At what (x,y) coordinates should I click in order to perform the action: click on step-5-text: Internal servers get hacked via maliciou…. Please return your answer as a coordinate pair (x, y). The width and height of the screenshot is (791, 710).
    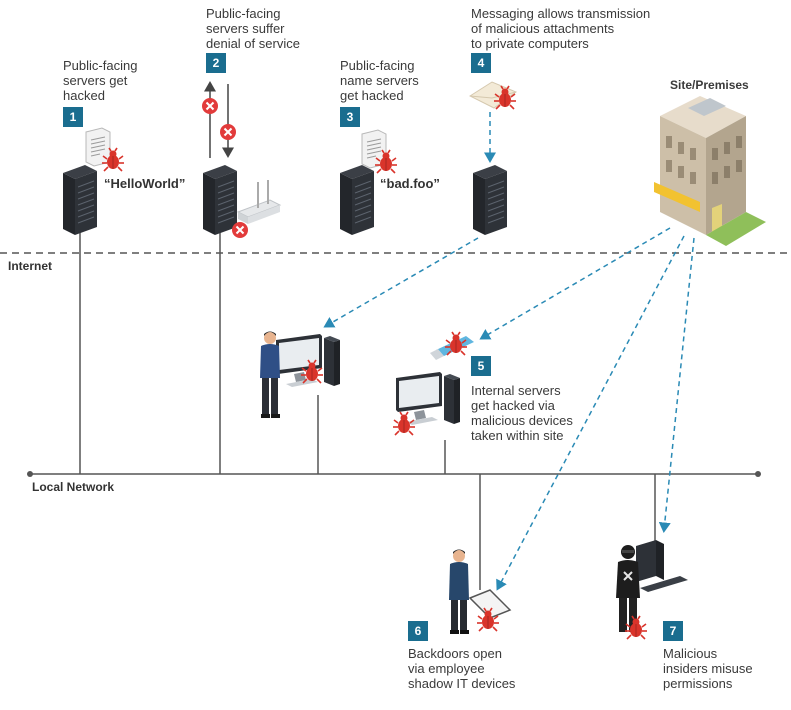
    Looking at the image, I should click on (522, 413).